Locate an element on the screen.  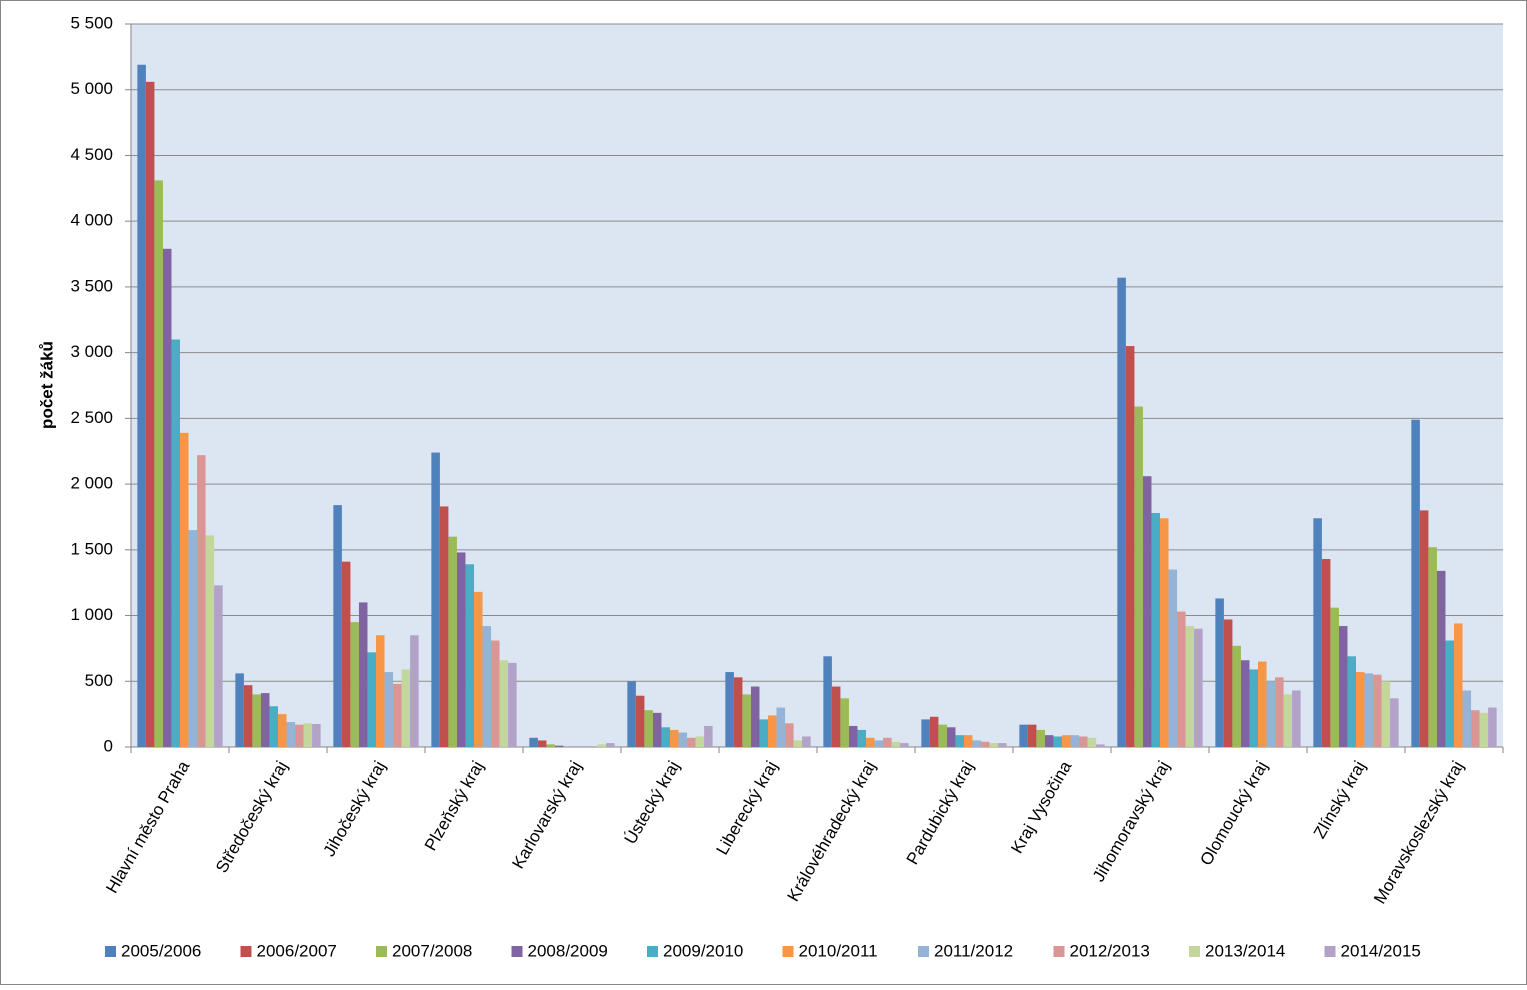
y-axis-label: počet žáků is located at coordinates (46, 385).